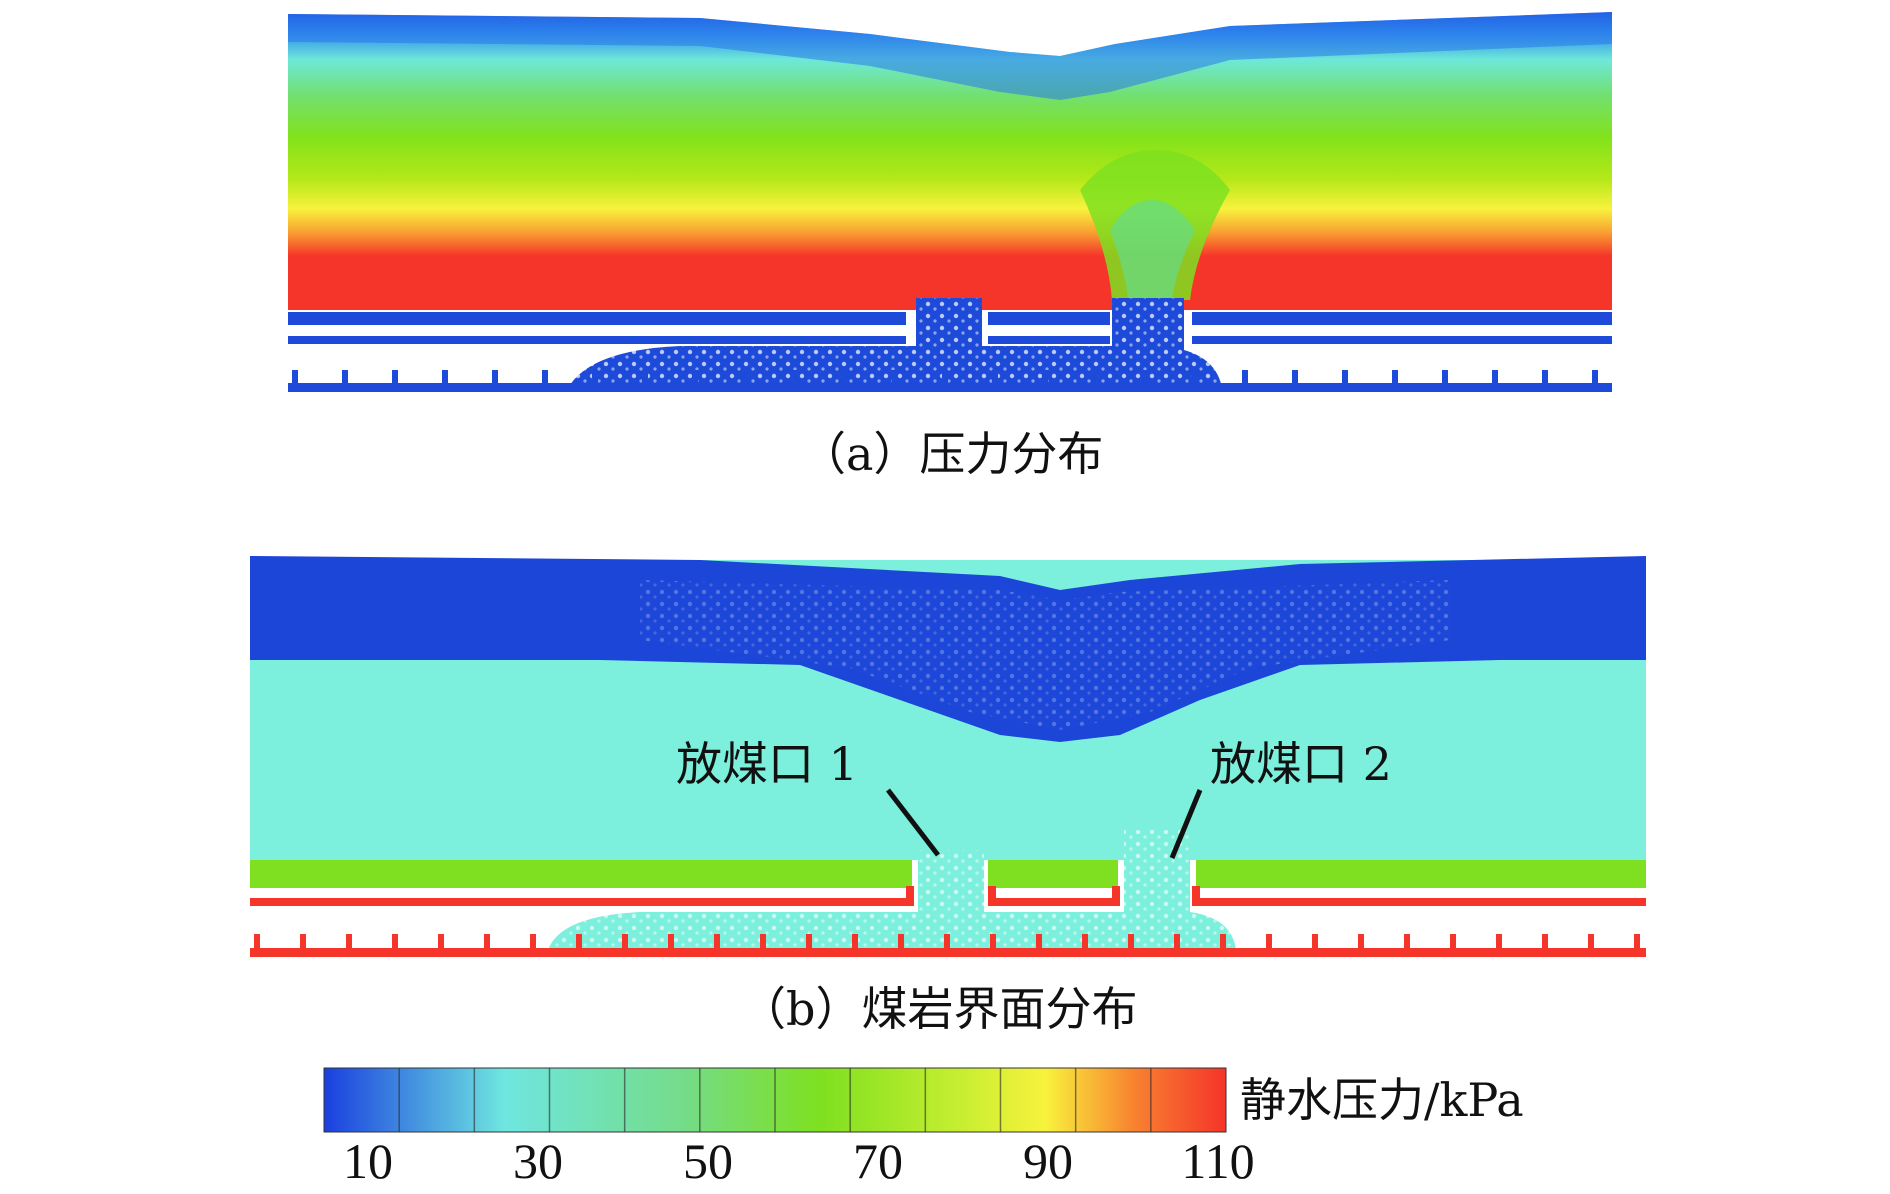 The width and height of the screenshot is (1890, 1194). I want to click on top-low-pressure-band, so click(950, 56).